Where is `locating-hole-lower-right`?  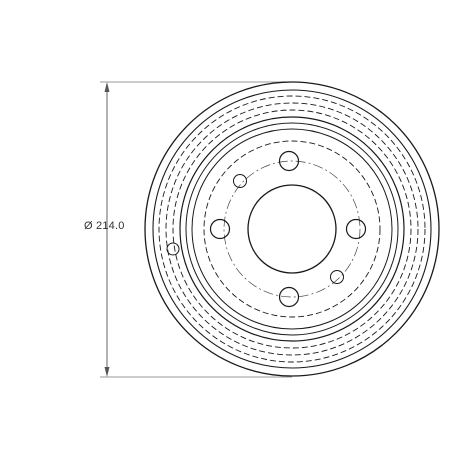 locating-hole-lower-right is located at coordinates (337, 277).